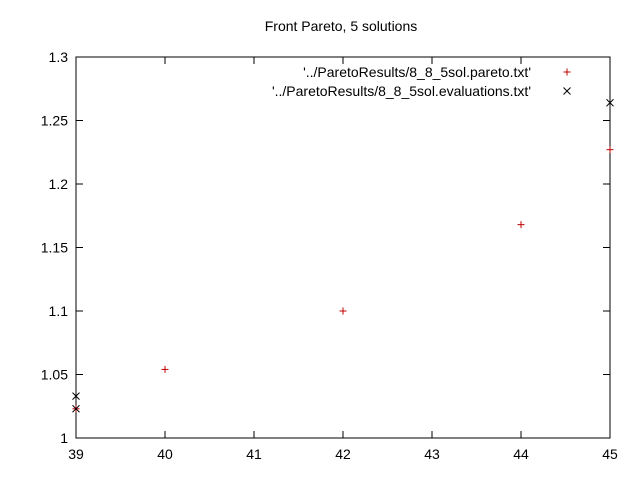 The height and width of the screenshot is (480, 640). I want to click on legend-entry-label: '../ParetoResults/8_8_5sol.pareto.txt', so click(417, 72).